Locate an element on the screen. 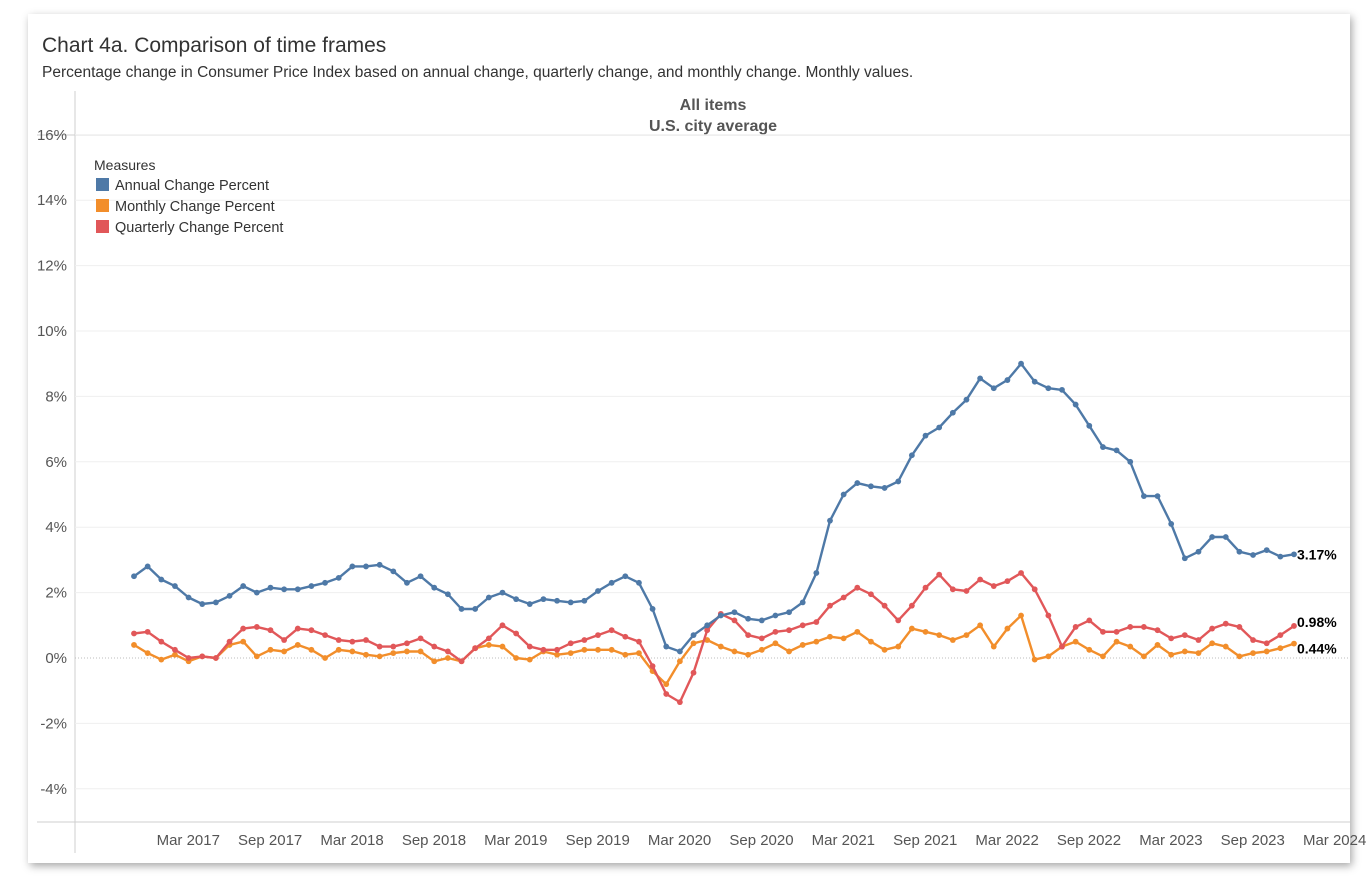  x-tick-label: Sep 2017 is located at coordinates (270, 840).